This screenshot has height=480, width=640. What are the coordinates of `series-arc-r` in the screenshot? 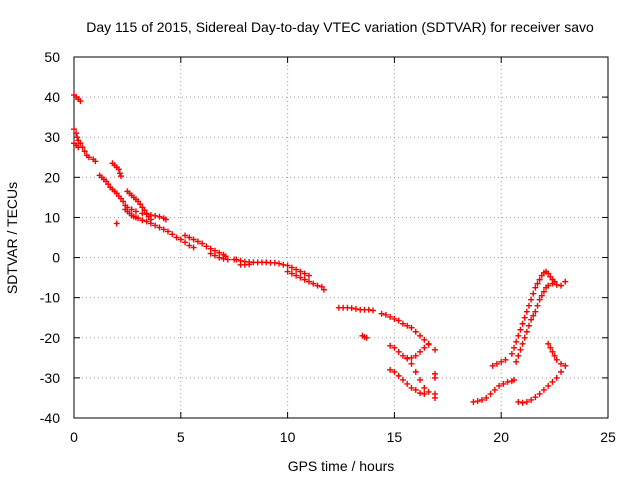 It's located at (364, 336).